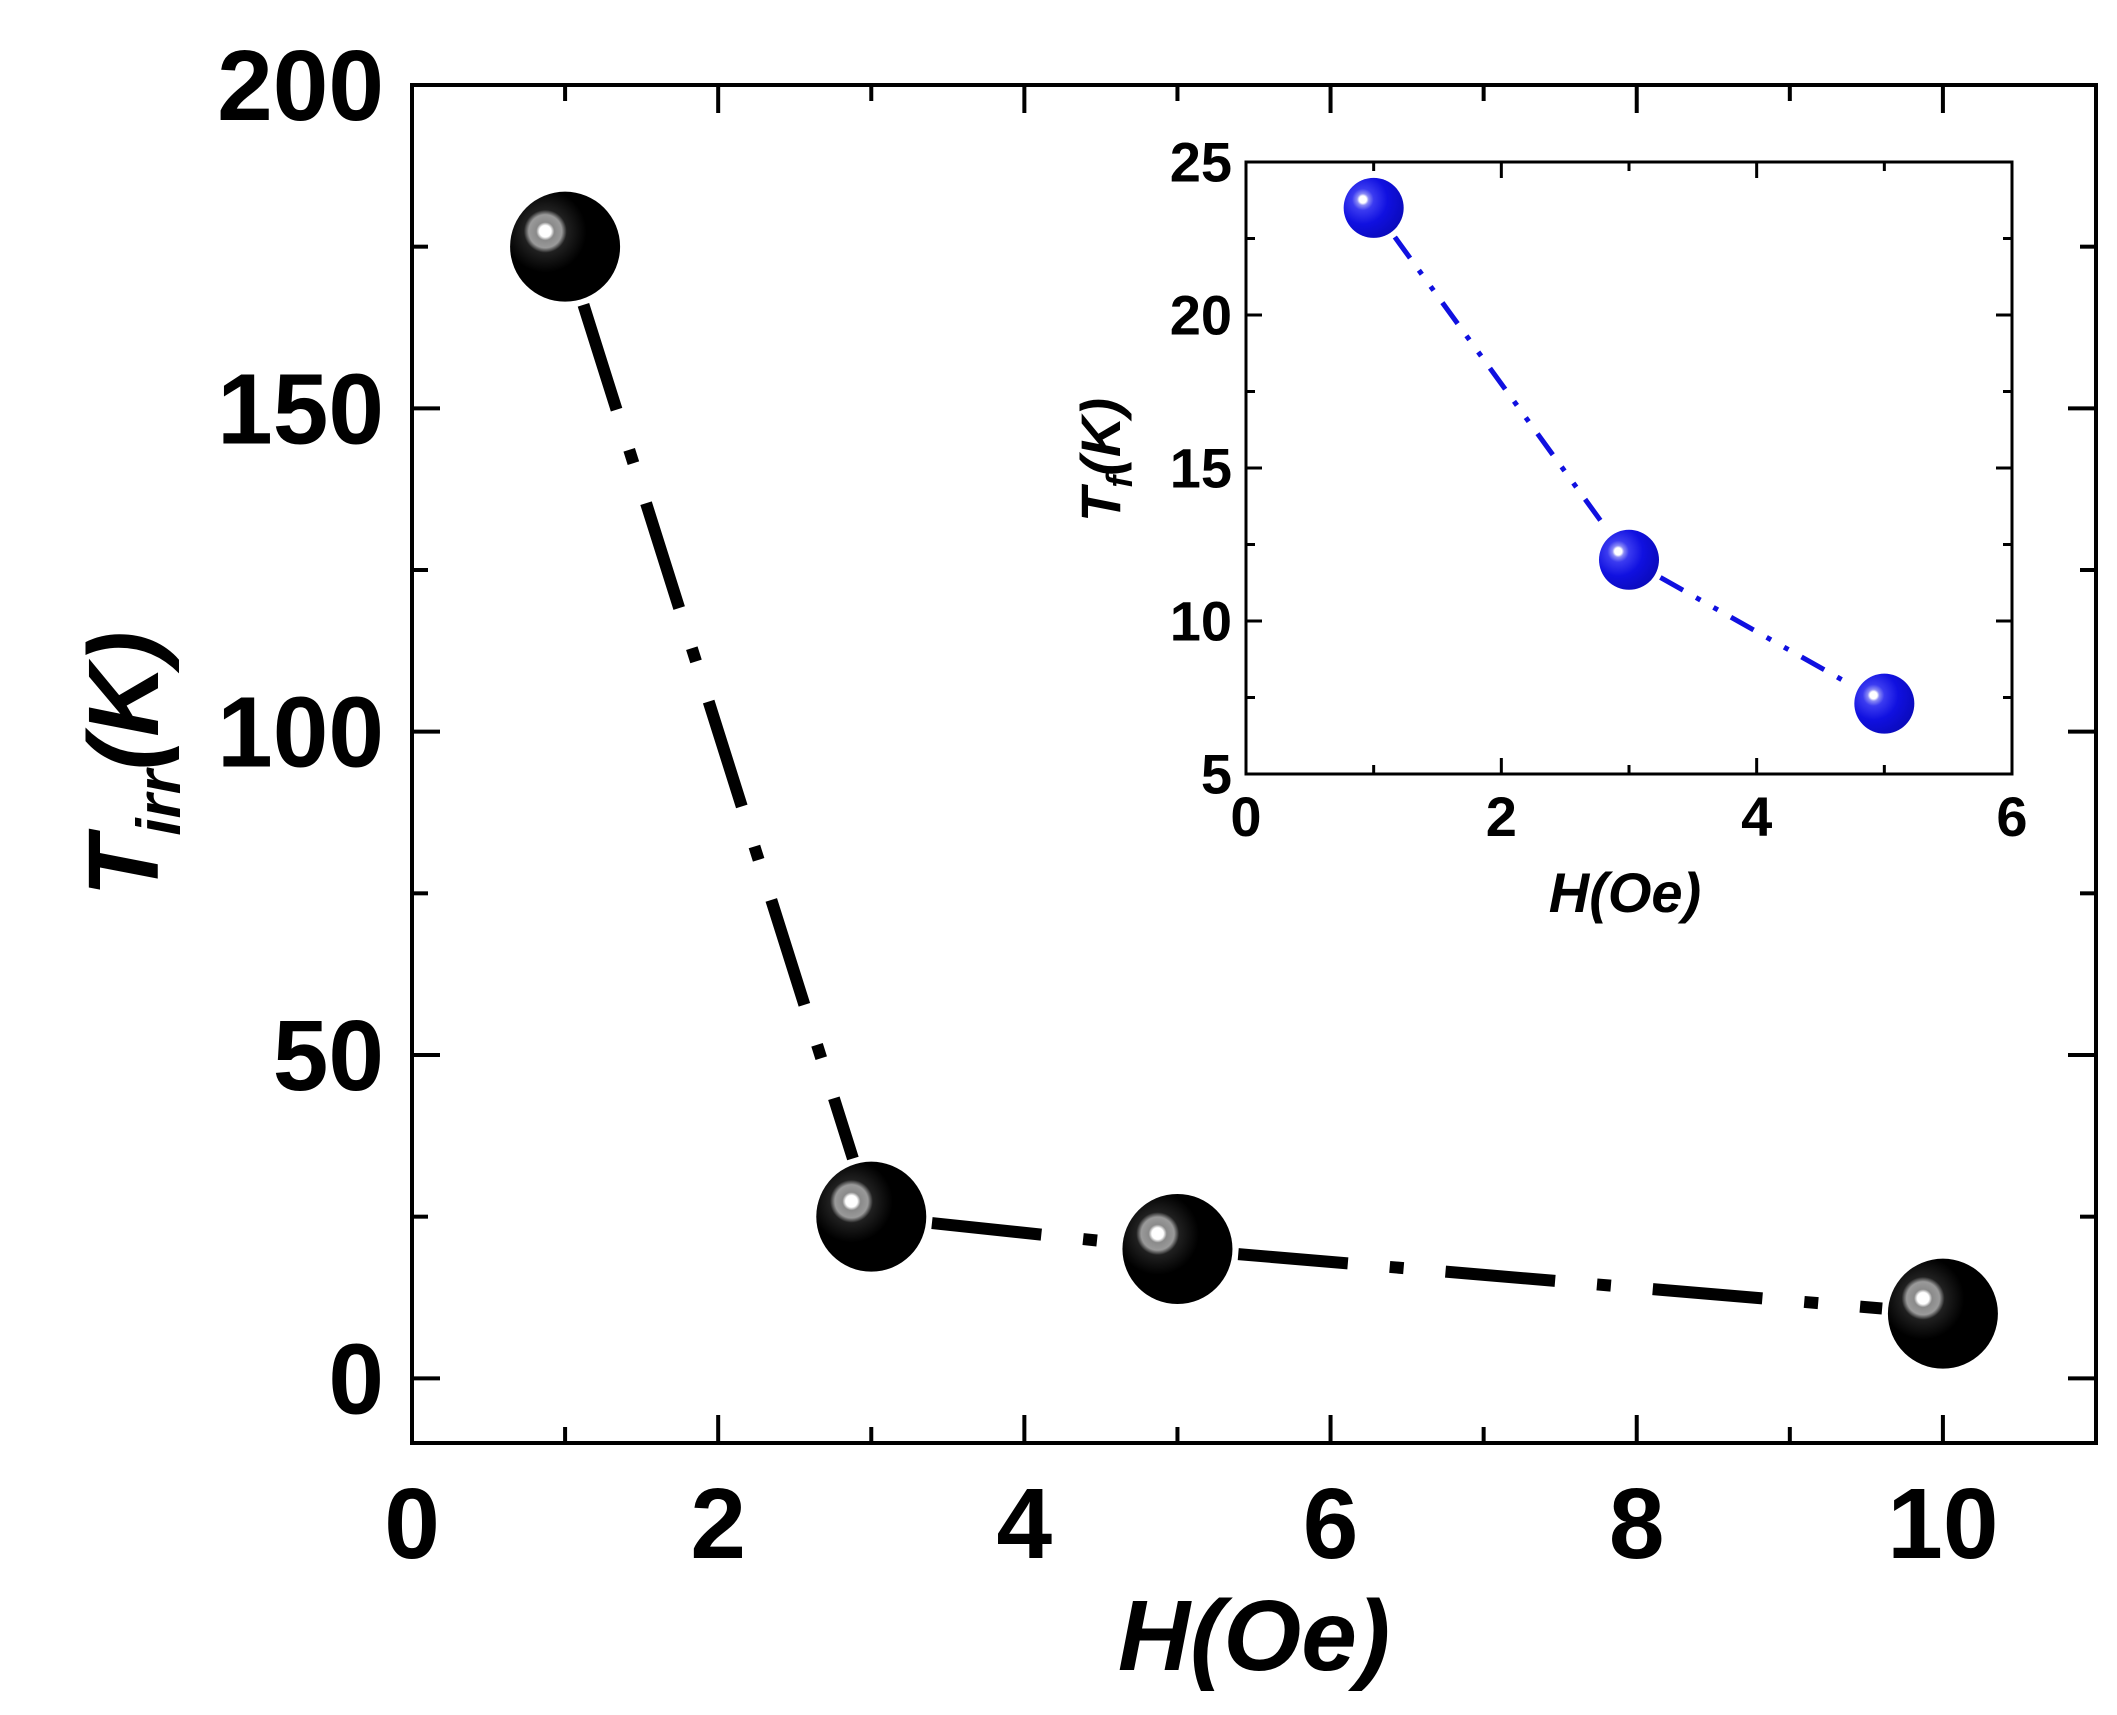 Image resolution: width=2117 pixels, height=1715 pixels. I want to click on inset-y-axis-label-tail: (K), so click(1100, 437).